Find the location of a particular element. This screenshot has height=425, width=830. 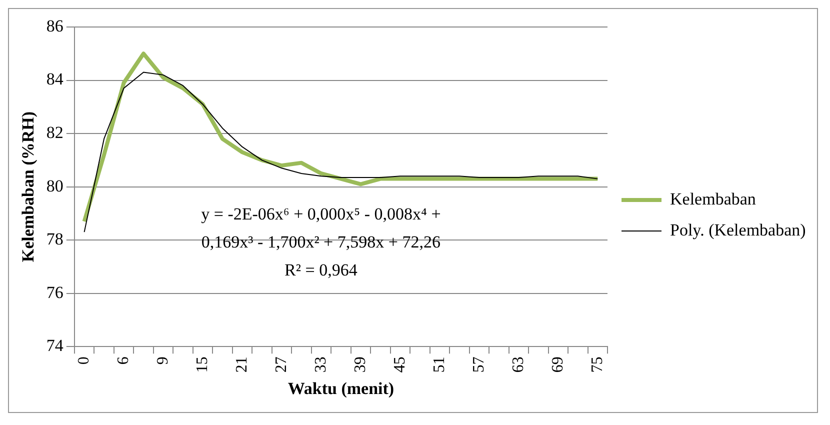

x-tick-label: 39 is located at coordinates (360, 364).